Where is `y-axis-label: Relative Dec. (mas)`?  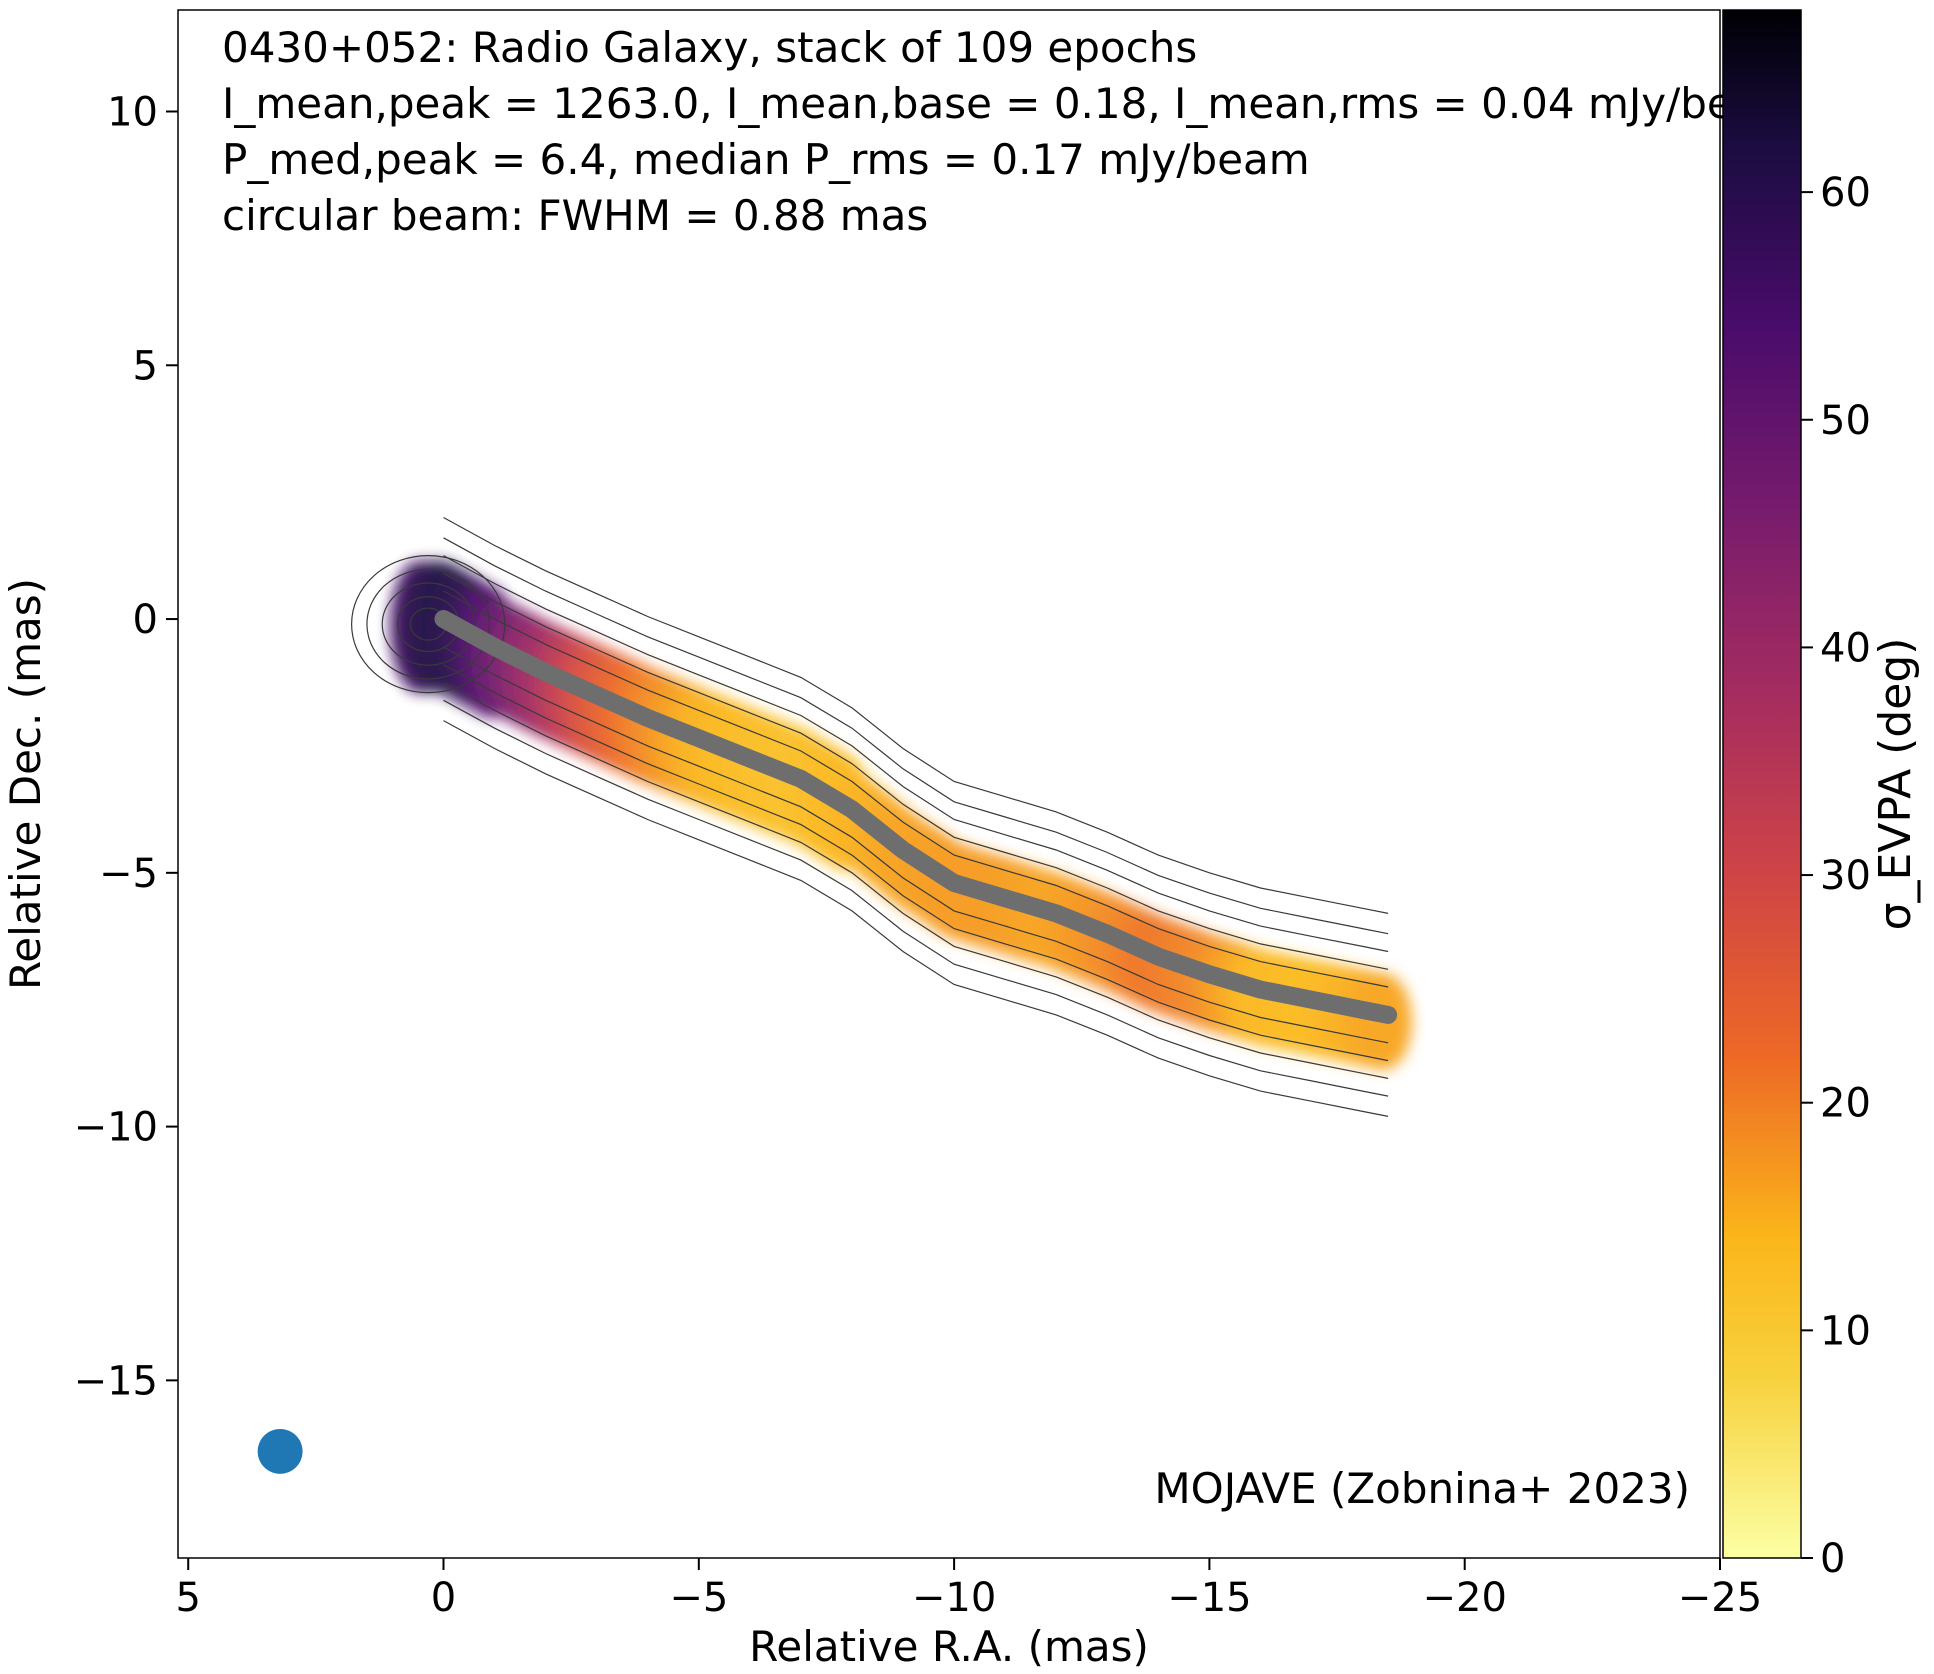
y-axis-label: Relative Dec. (mas) is located at coordinates (25, 784).